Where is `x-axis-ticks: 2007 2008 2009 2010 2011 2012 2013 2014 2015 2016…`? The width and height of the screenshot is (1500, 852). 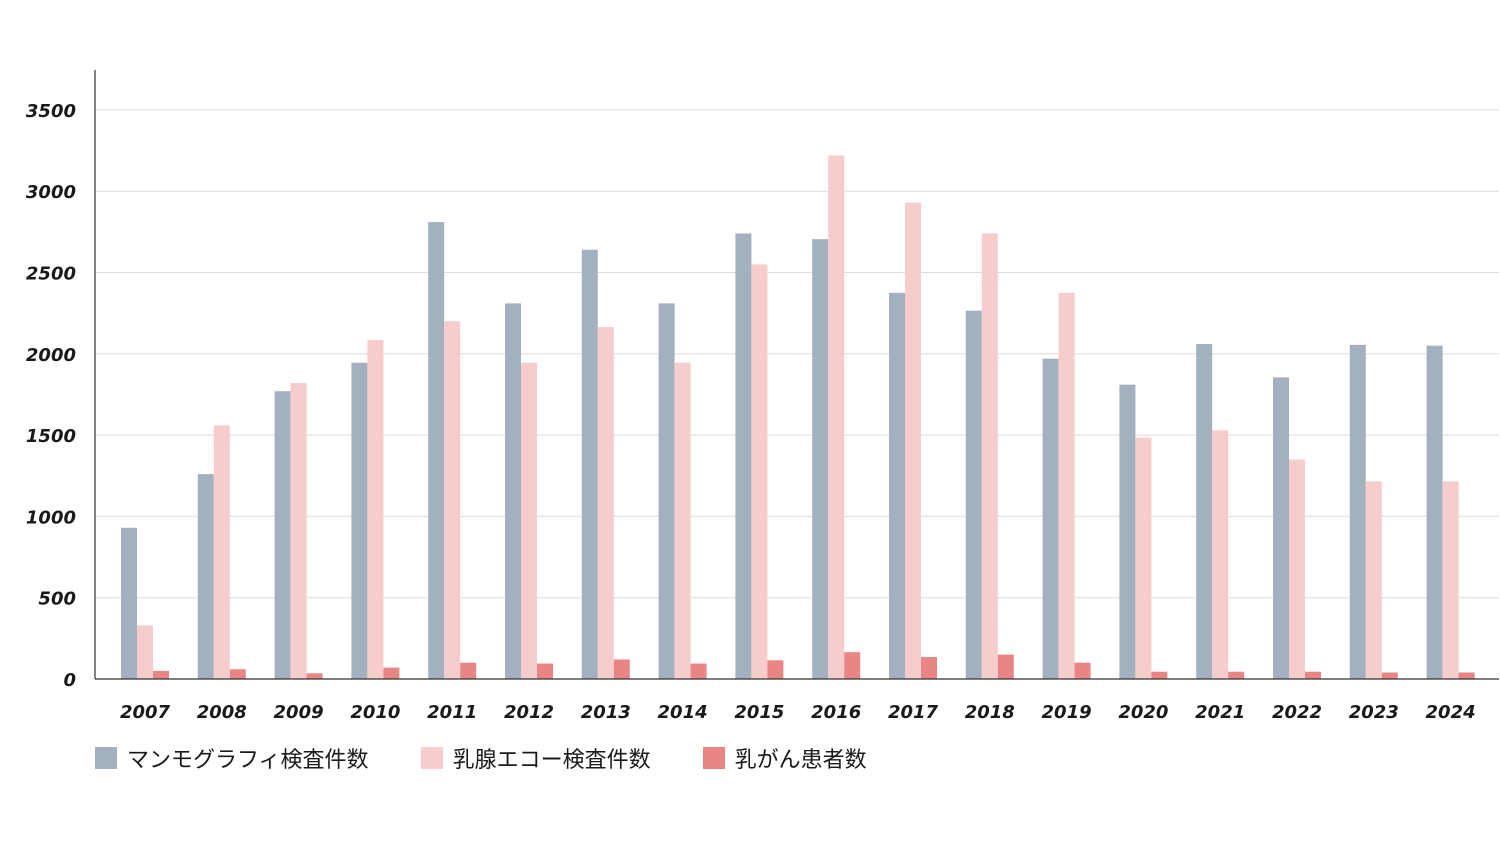 x-axis-ticks: 2007 2008 2009 2010 2011 2012 2013 2014 2015 2016… is located at coordinates (798, 712).